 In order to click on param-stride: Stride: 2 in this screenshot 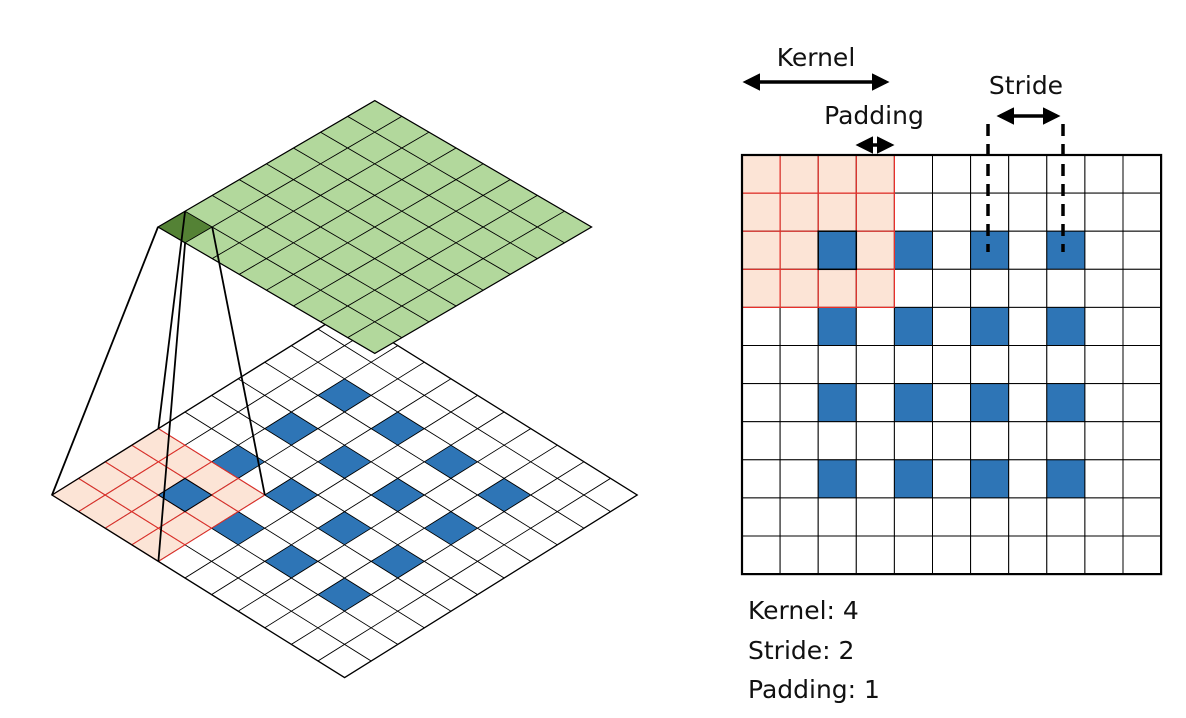, I will do `click(801, 650)`.